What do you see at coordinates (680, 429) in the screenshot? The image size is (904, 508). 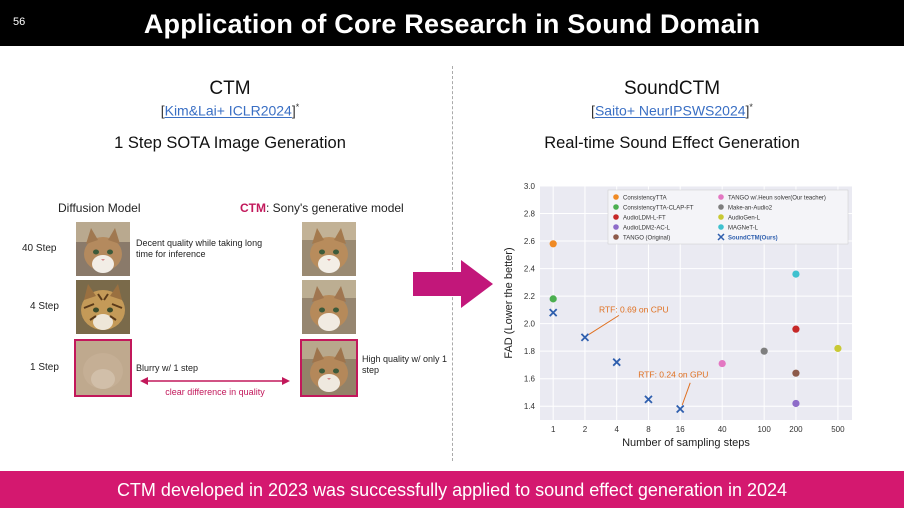 I see `x-tick-label: 16` at bounding box center [680, 429].